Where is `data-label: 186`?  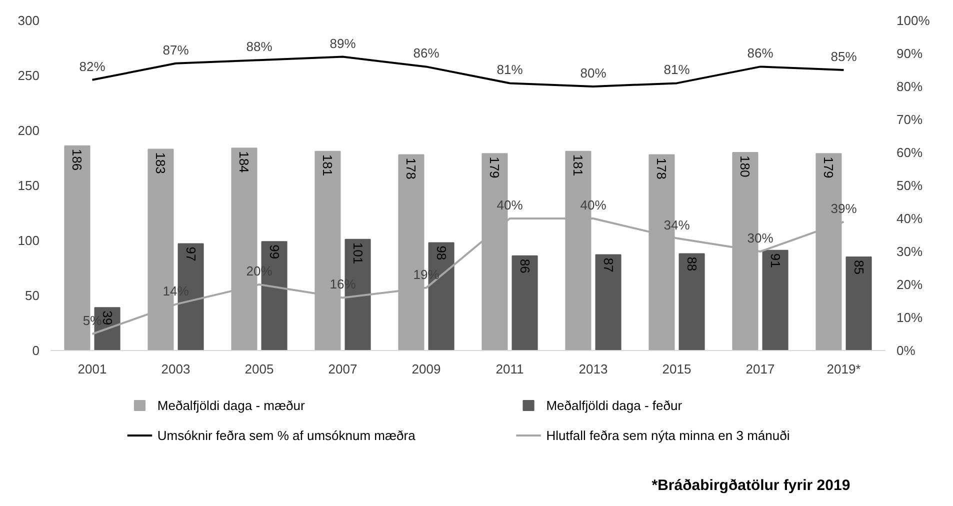
data-label: 186 is located at coordinates (77, 159).